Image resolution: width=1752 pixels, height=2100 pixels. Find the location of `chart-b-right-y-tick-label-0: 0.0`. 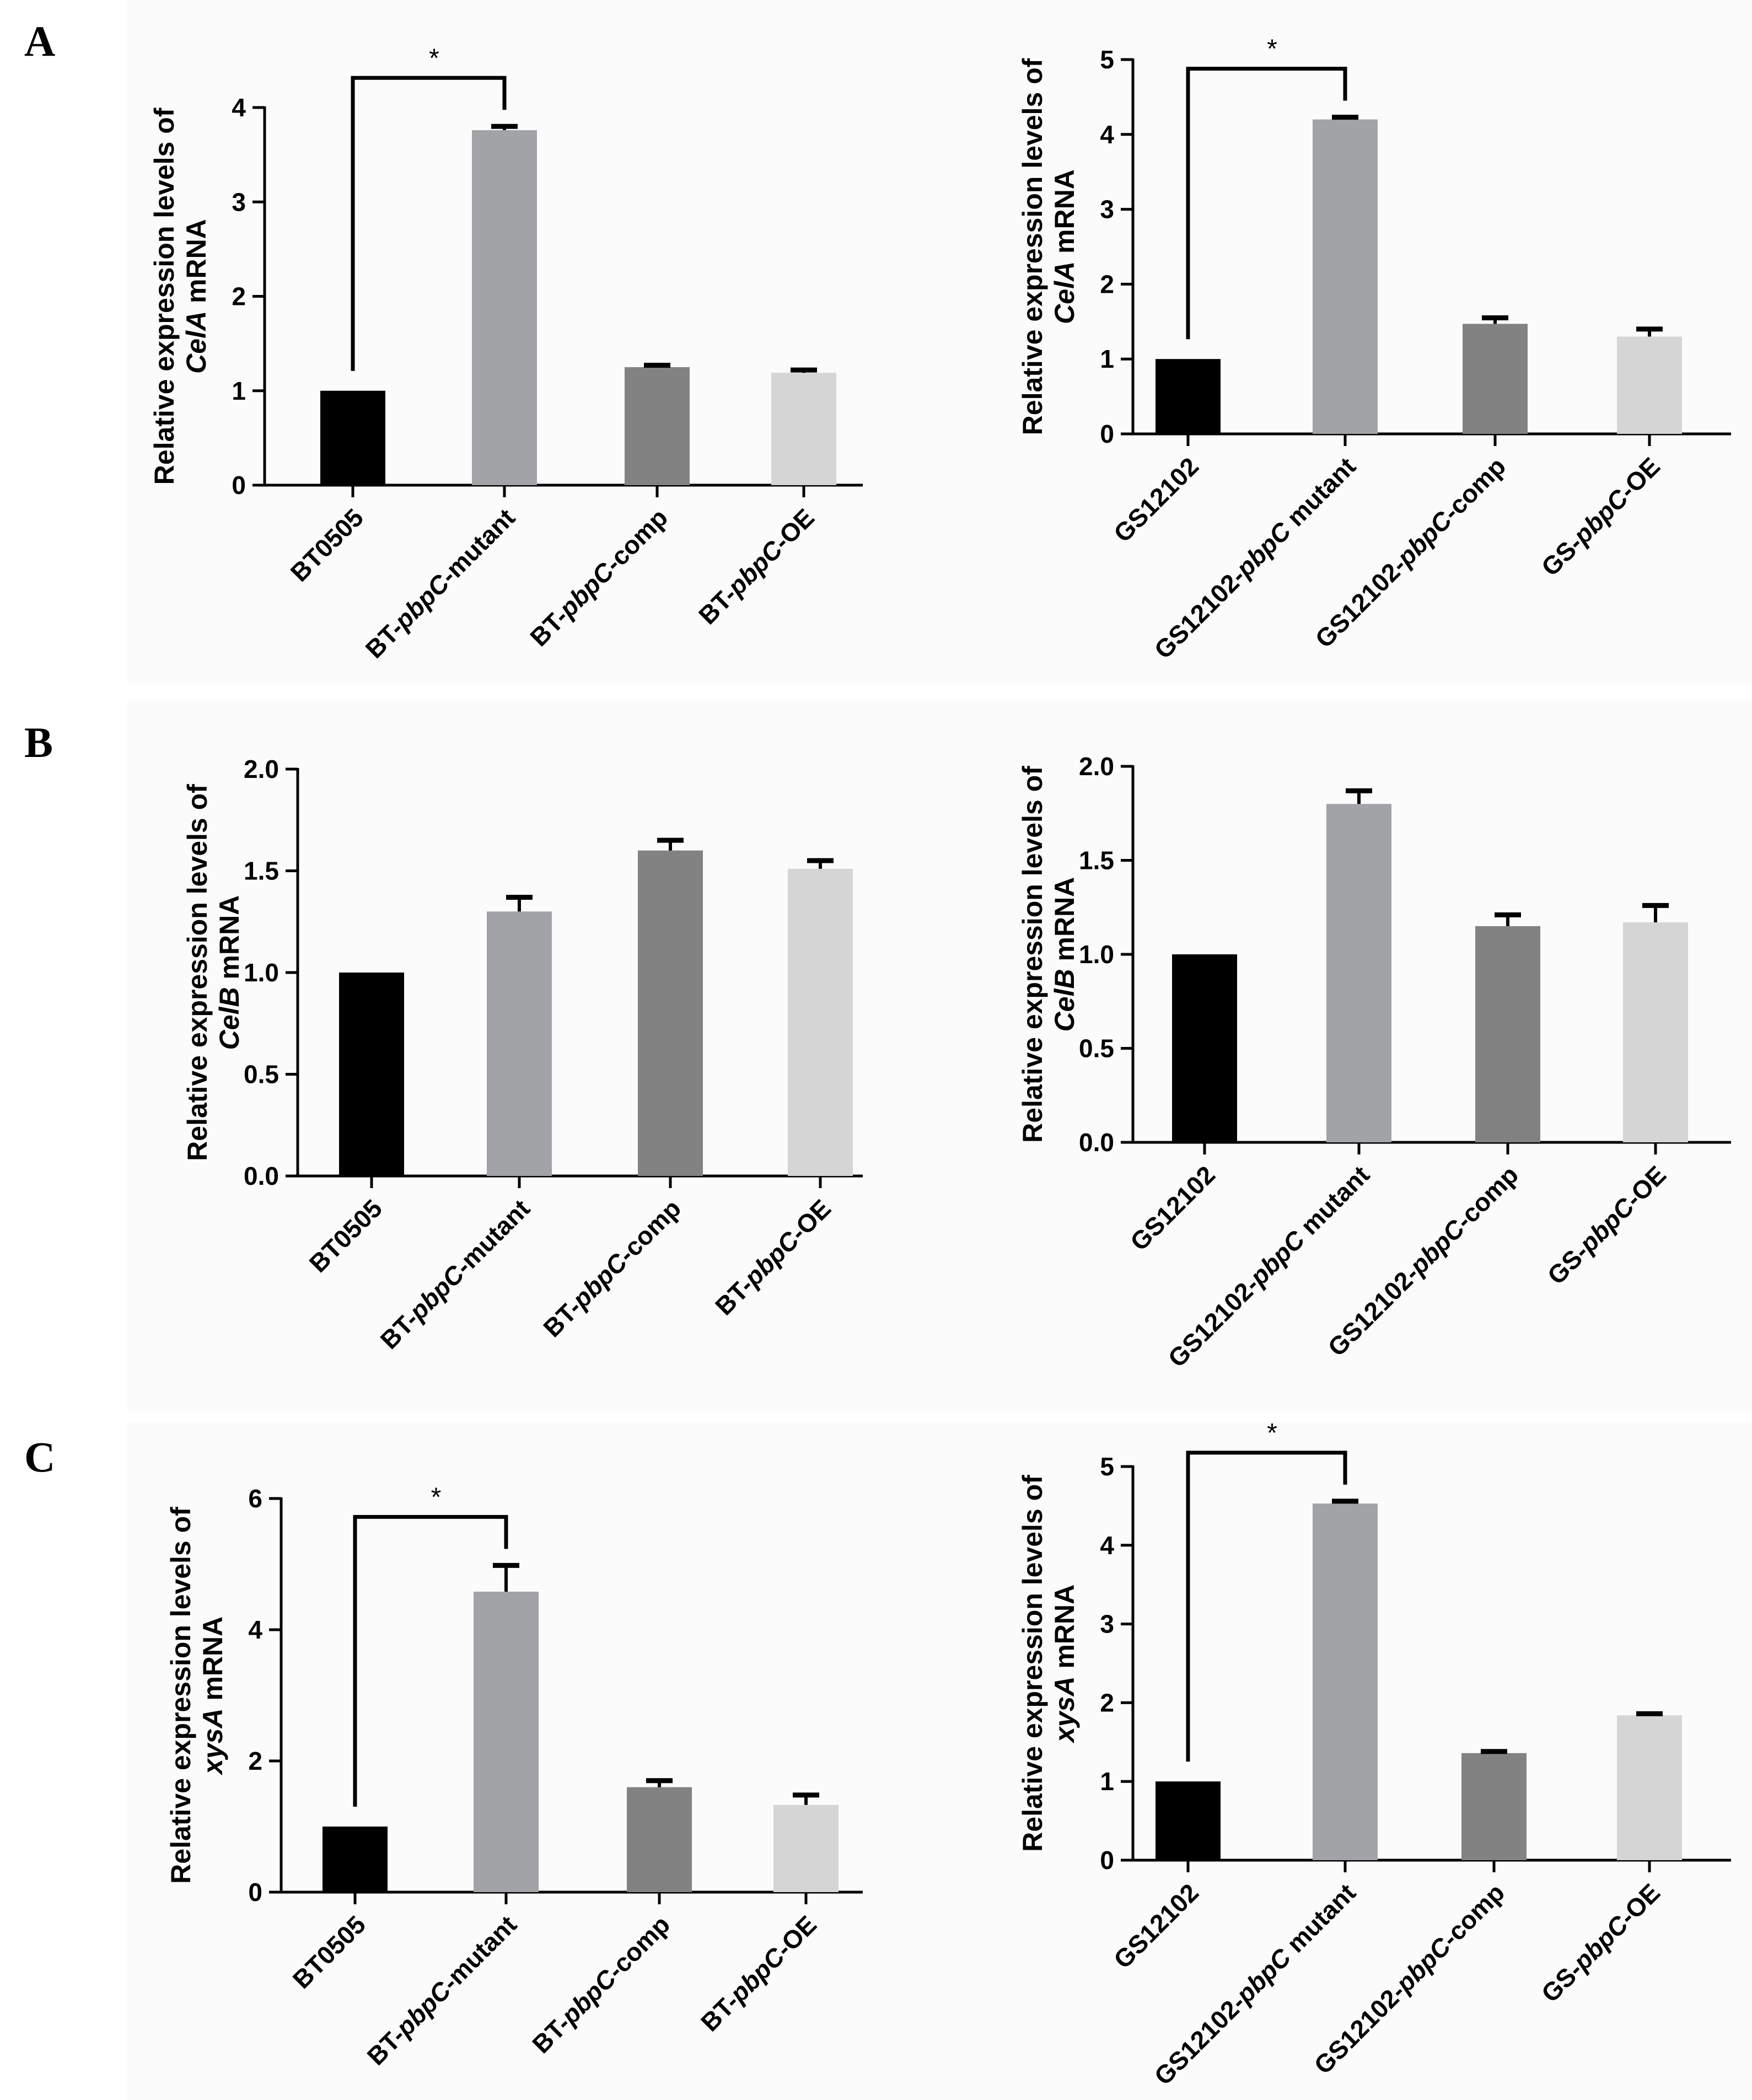

chart-b-right-y-tick-label-0: 0.0 is located at coordinates (1096, 1142).